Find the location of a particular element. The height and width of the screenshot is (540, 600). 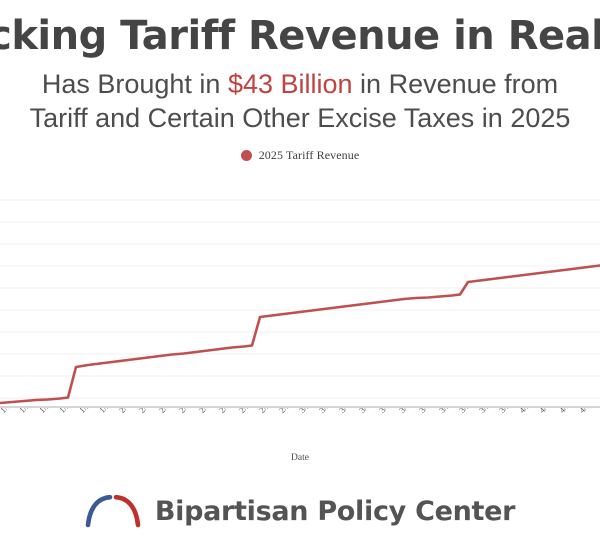

chart-legend: 2025 Tariff Revenue is located at coordinates (300, 155).